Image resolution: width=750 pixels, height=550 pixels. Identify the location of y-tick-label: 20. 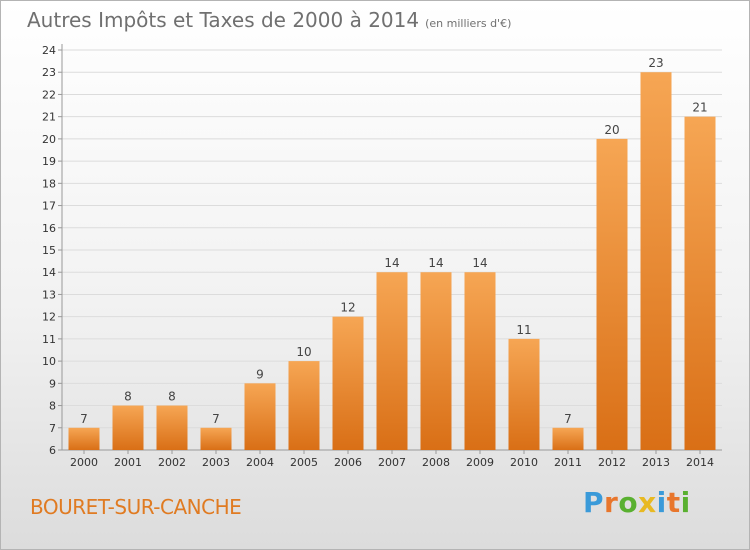
(49, 139).